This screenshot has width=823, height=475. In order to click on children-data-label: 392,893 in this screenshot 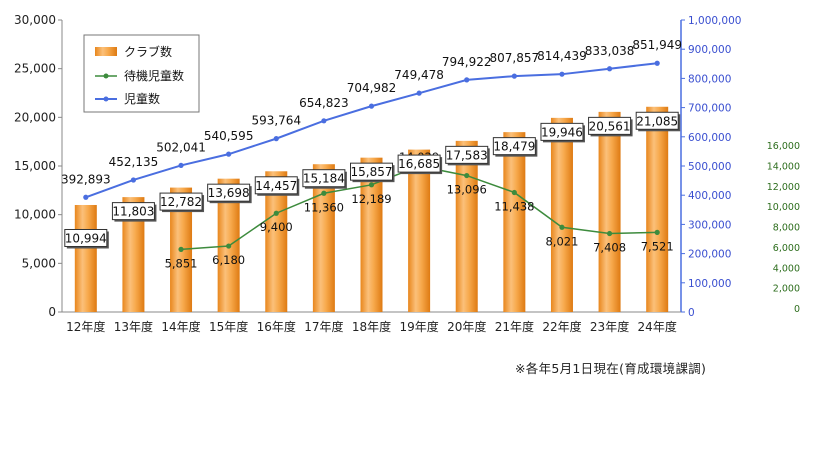, I will do `click(86, 179)`.